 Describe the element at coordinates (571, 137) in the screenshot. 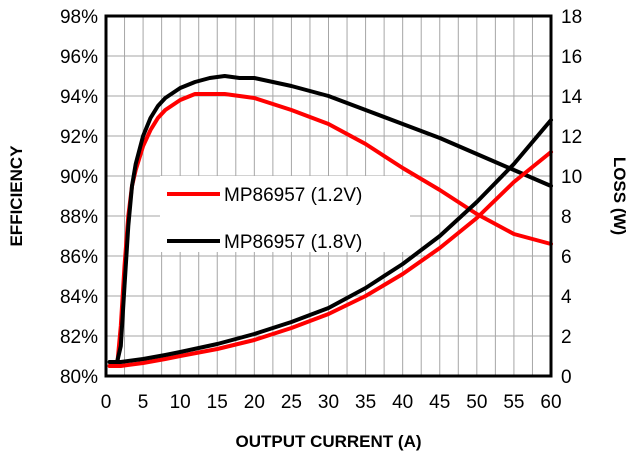

I see `y-right-tick-label: 12` at that location.